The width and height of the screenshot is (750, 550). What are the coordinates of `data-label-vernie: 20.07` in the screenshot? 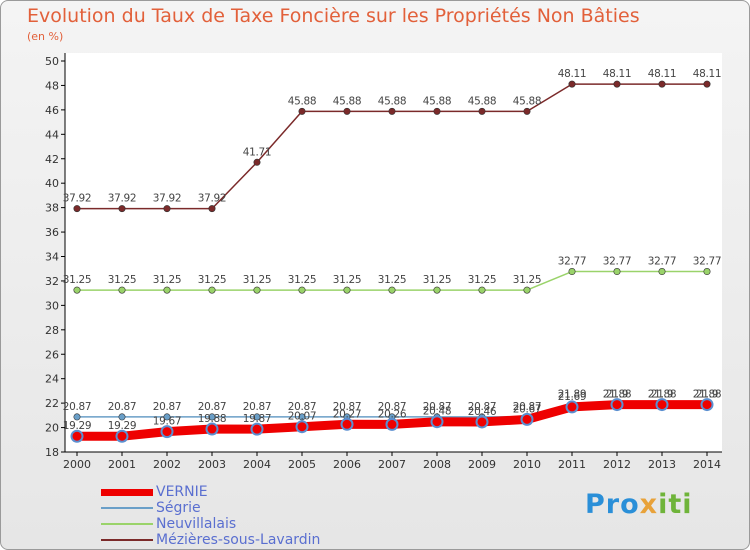 It's located at (302, 417).